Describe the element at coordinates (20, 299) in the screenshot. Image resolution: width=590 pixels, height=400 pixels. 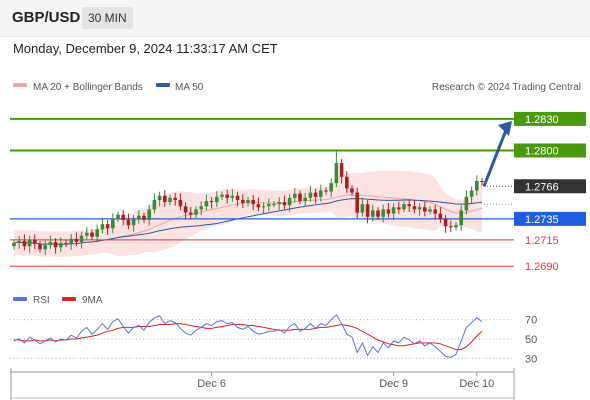
I see `legend-swatch-rsi` at that location.